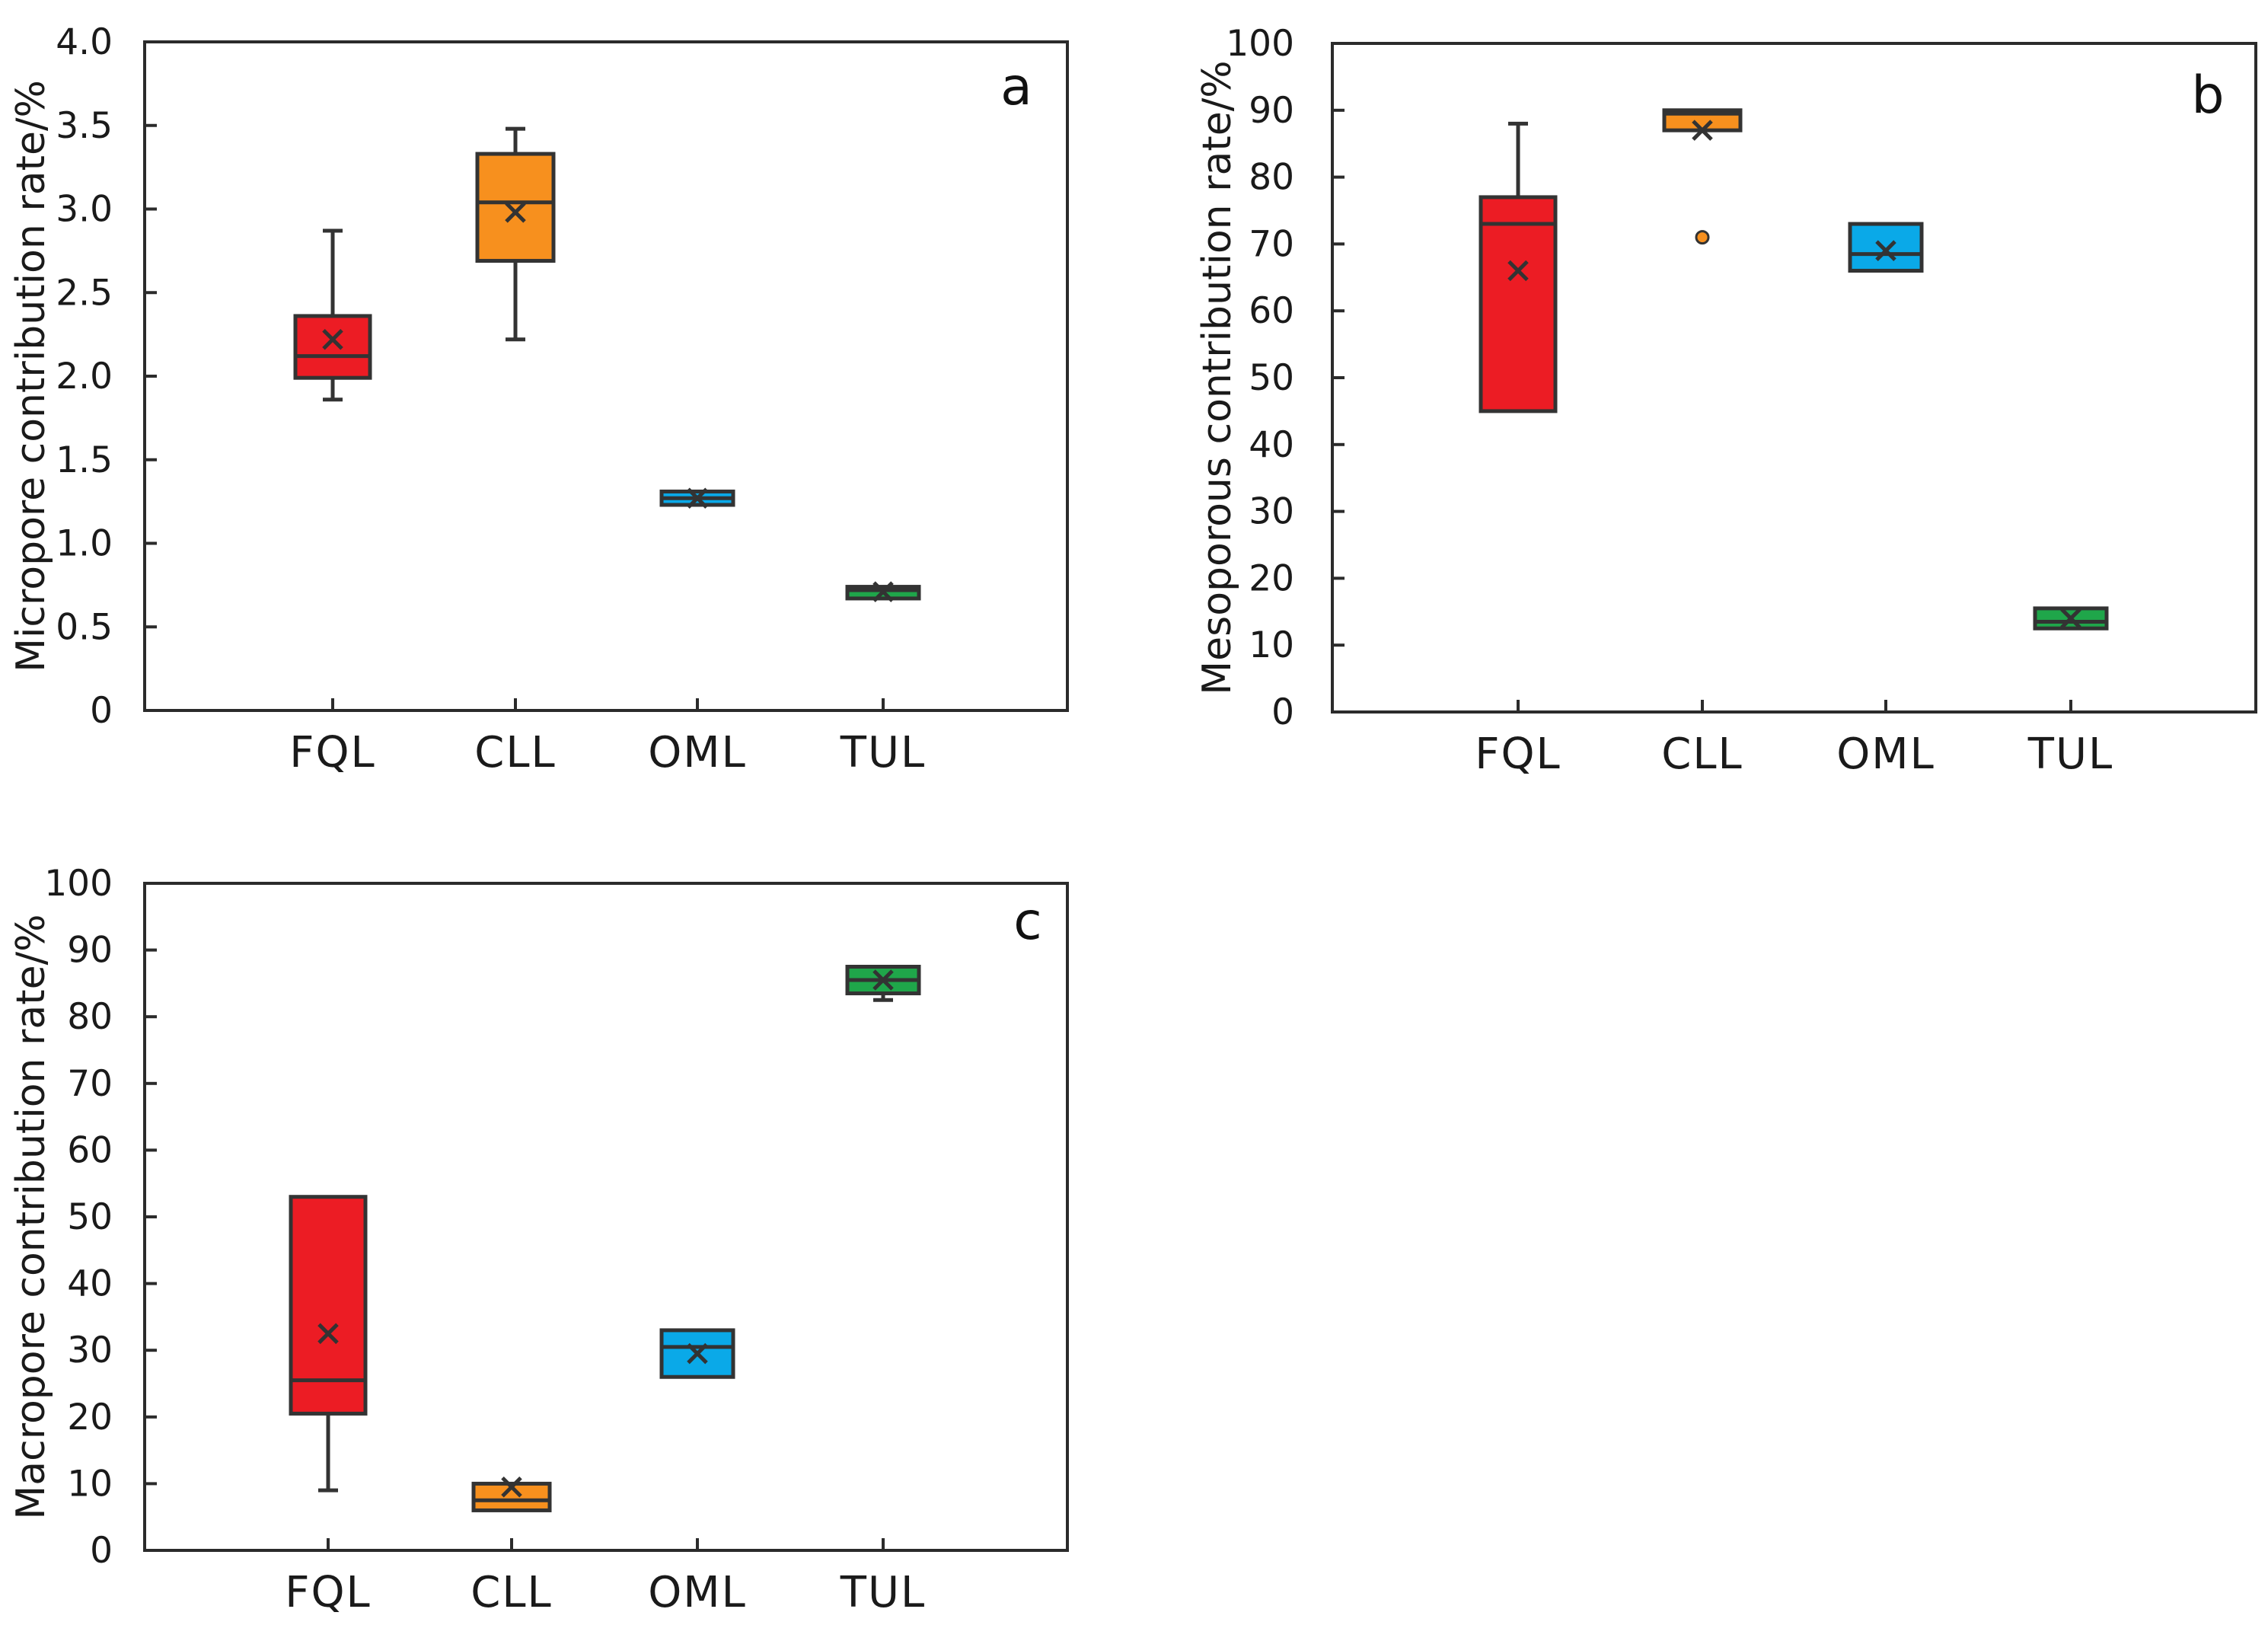 Image resolution: width=2268 pixels, height=1625 pixels. Describe the element at coordinates (84, 293) in the screenshot. I see `y-tick-label: 2.5` at that location.